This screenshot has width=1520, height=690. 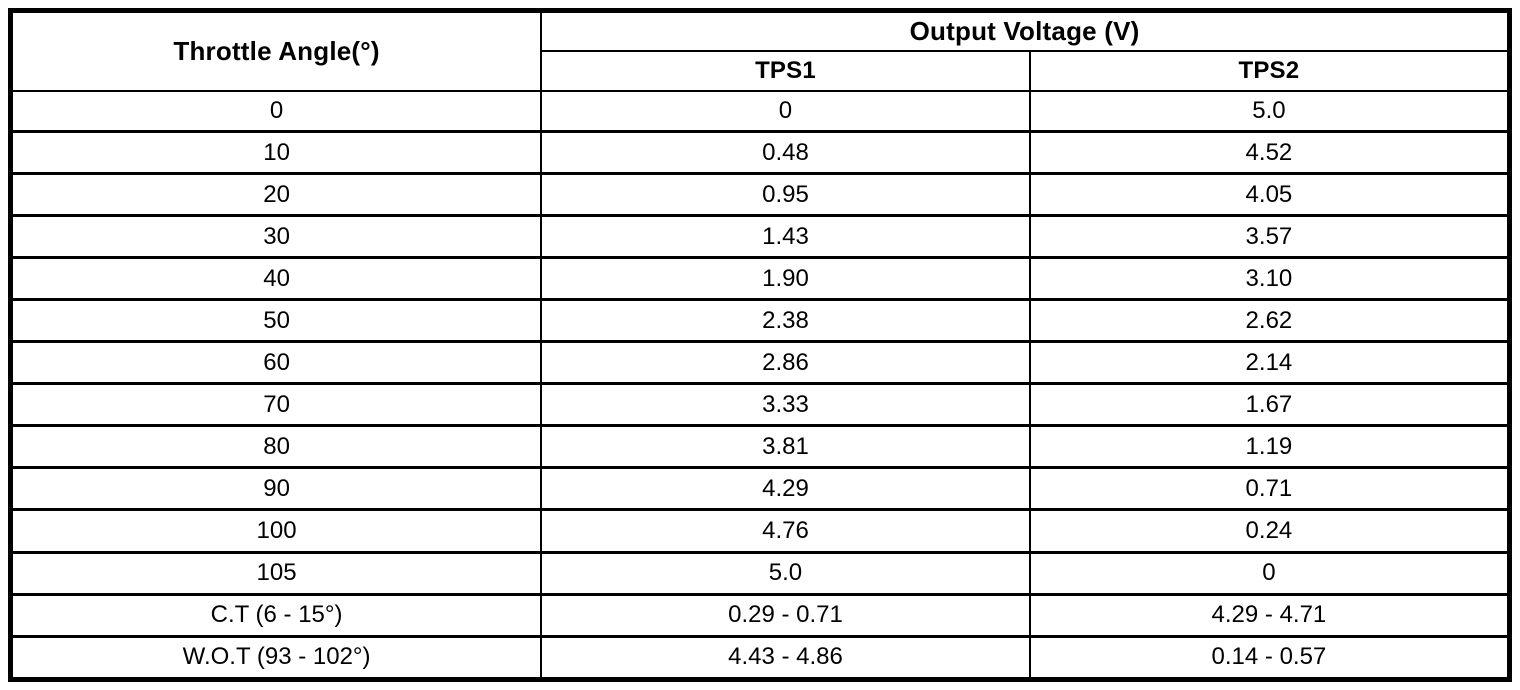 What do you see at coordinates (785, 615) in the screenshot?
I see `cell-tps1: 0.29 - 0.71` at bounding box center [785, 615].